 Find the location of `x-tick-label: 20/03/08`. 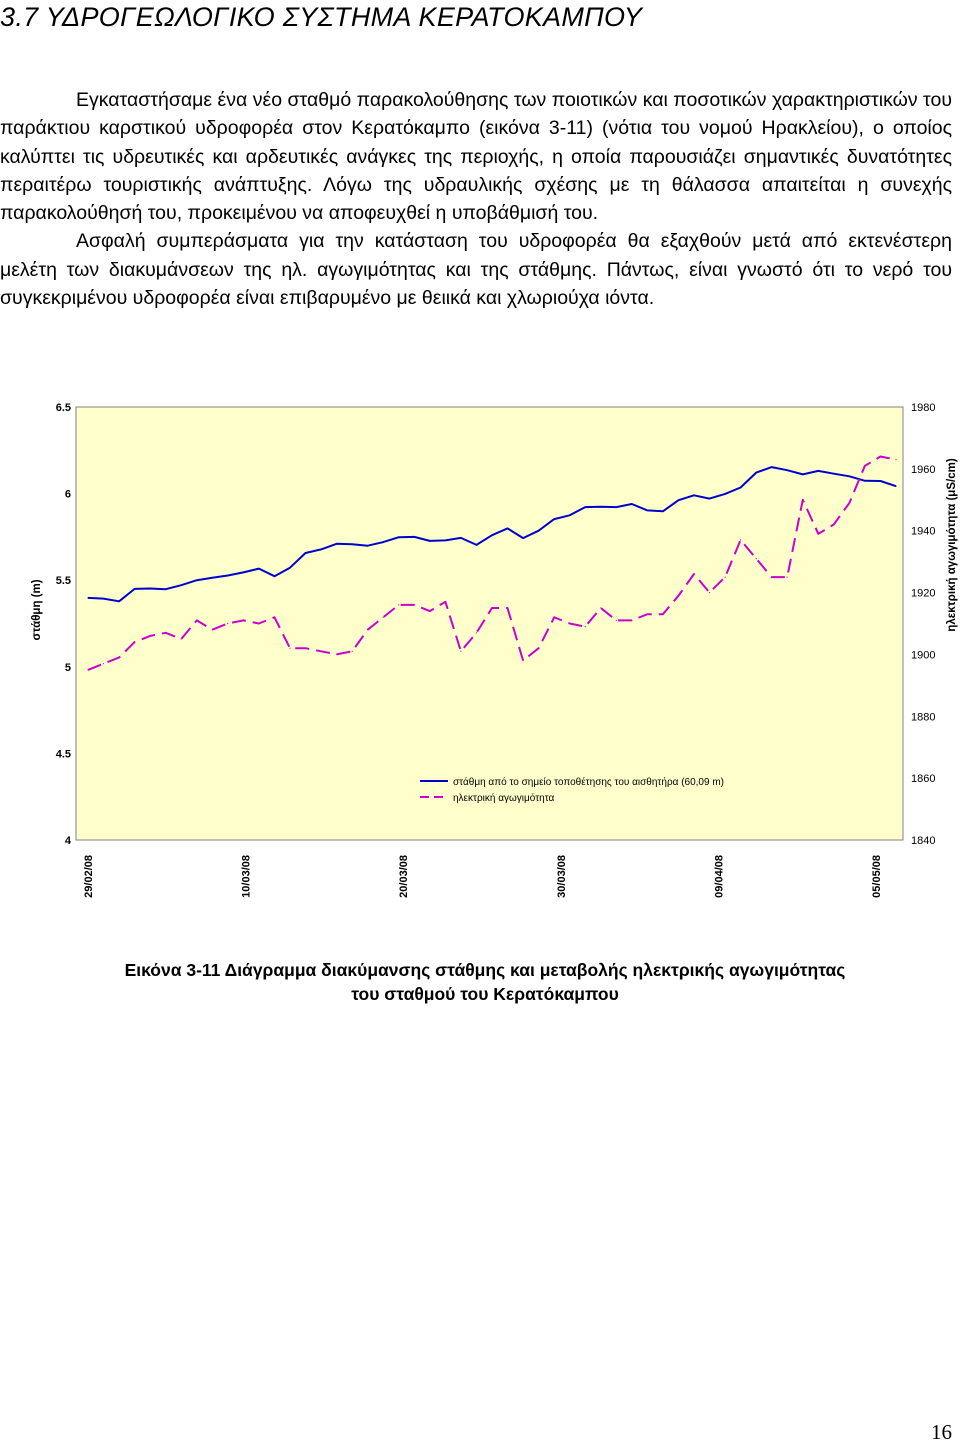

x-tick-label: 20/03/08 is located at coordinates (404, 876).